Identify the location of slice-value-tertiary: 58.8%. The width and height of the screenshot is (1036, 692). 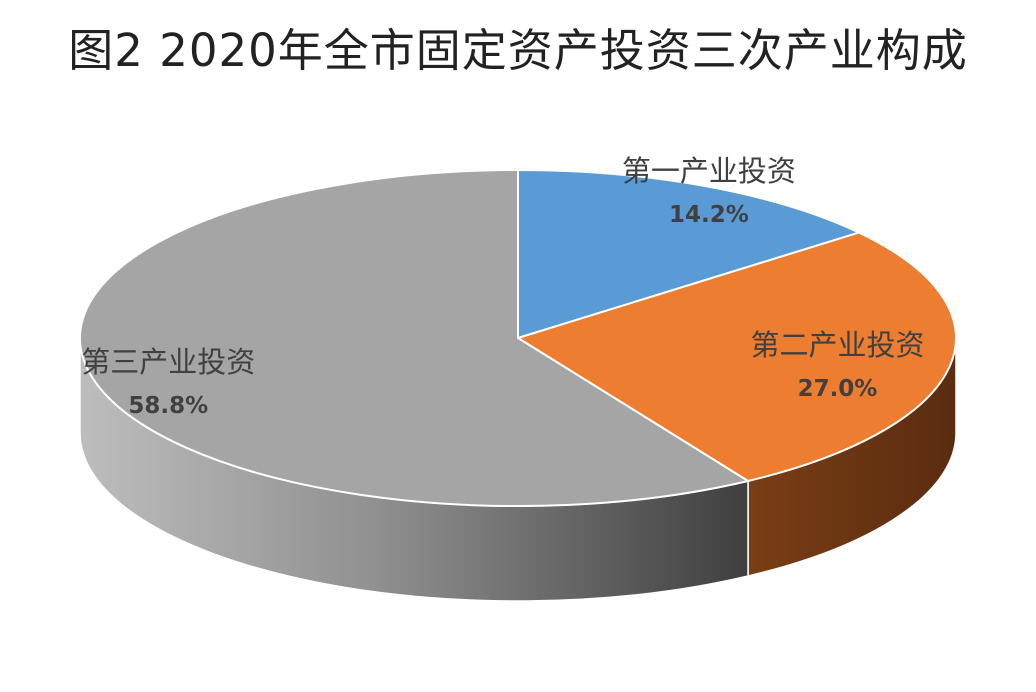
(168, 406).